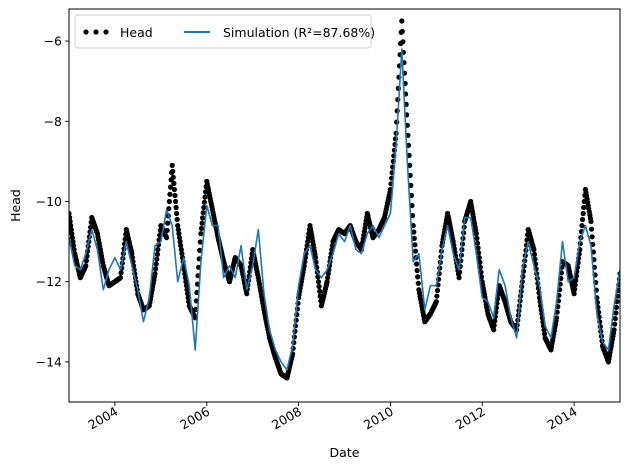 This screenshot has width=630, height=474. What do you see at coordinates (53, 121) in the screenshot?
I see `y-tick-label: −8` at bounding box center [53, 121].